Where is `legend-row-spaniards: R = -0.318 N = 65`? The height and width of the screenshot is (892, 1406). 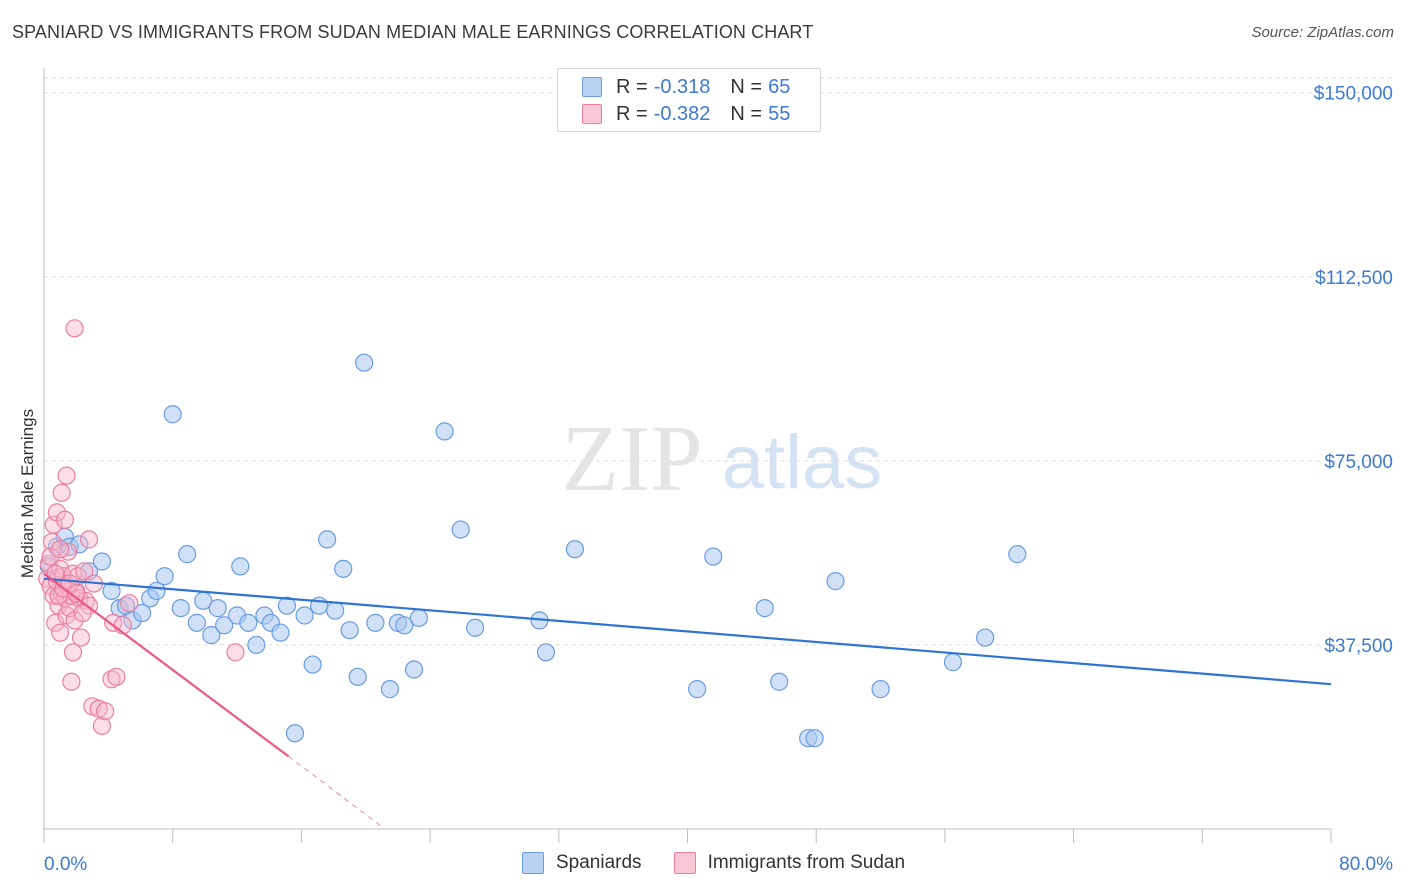 legend-row-spaniards: R = -0.318 N = 65 is located at coordinates (686, 87).